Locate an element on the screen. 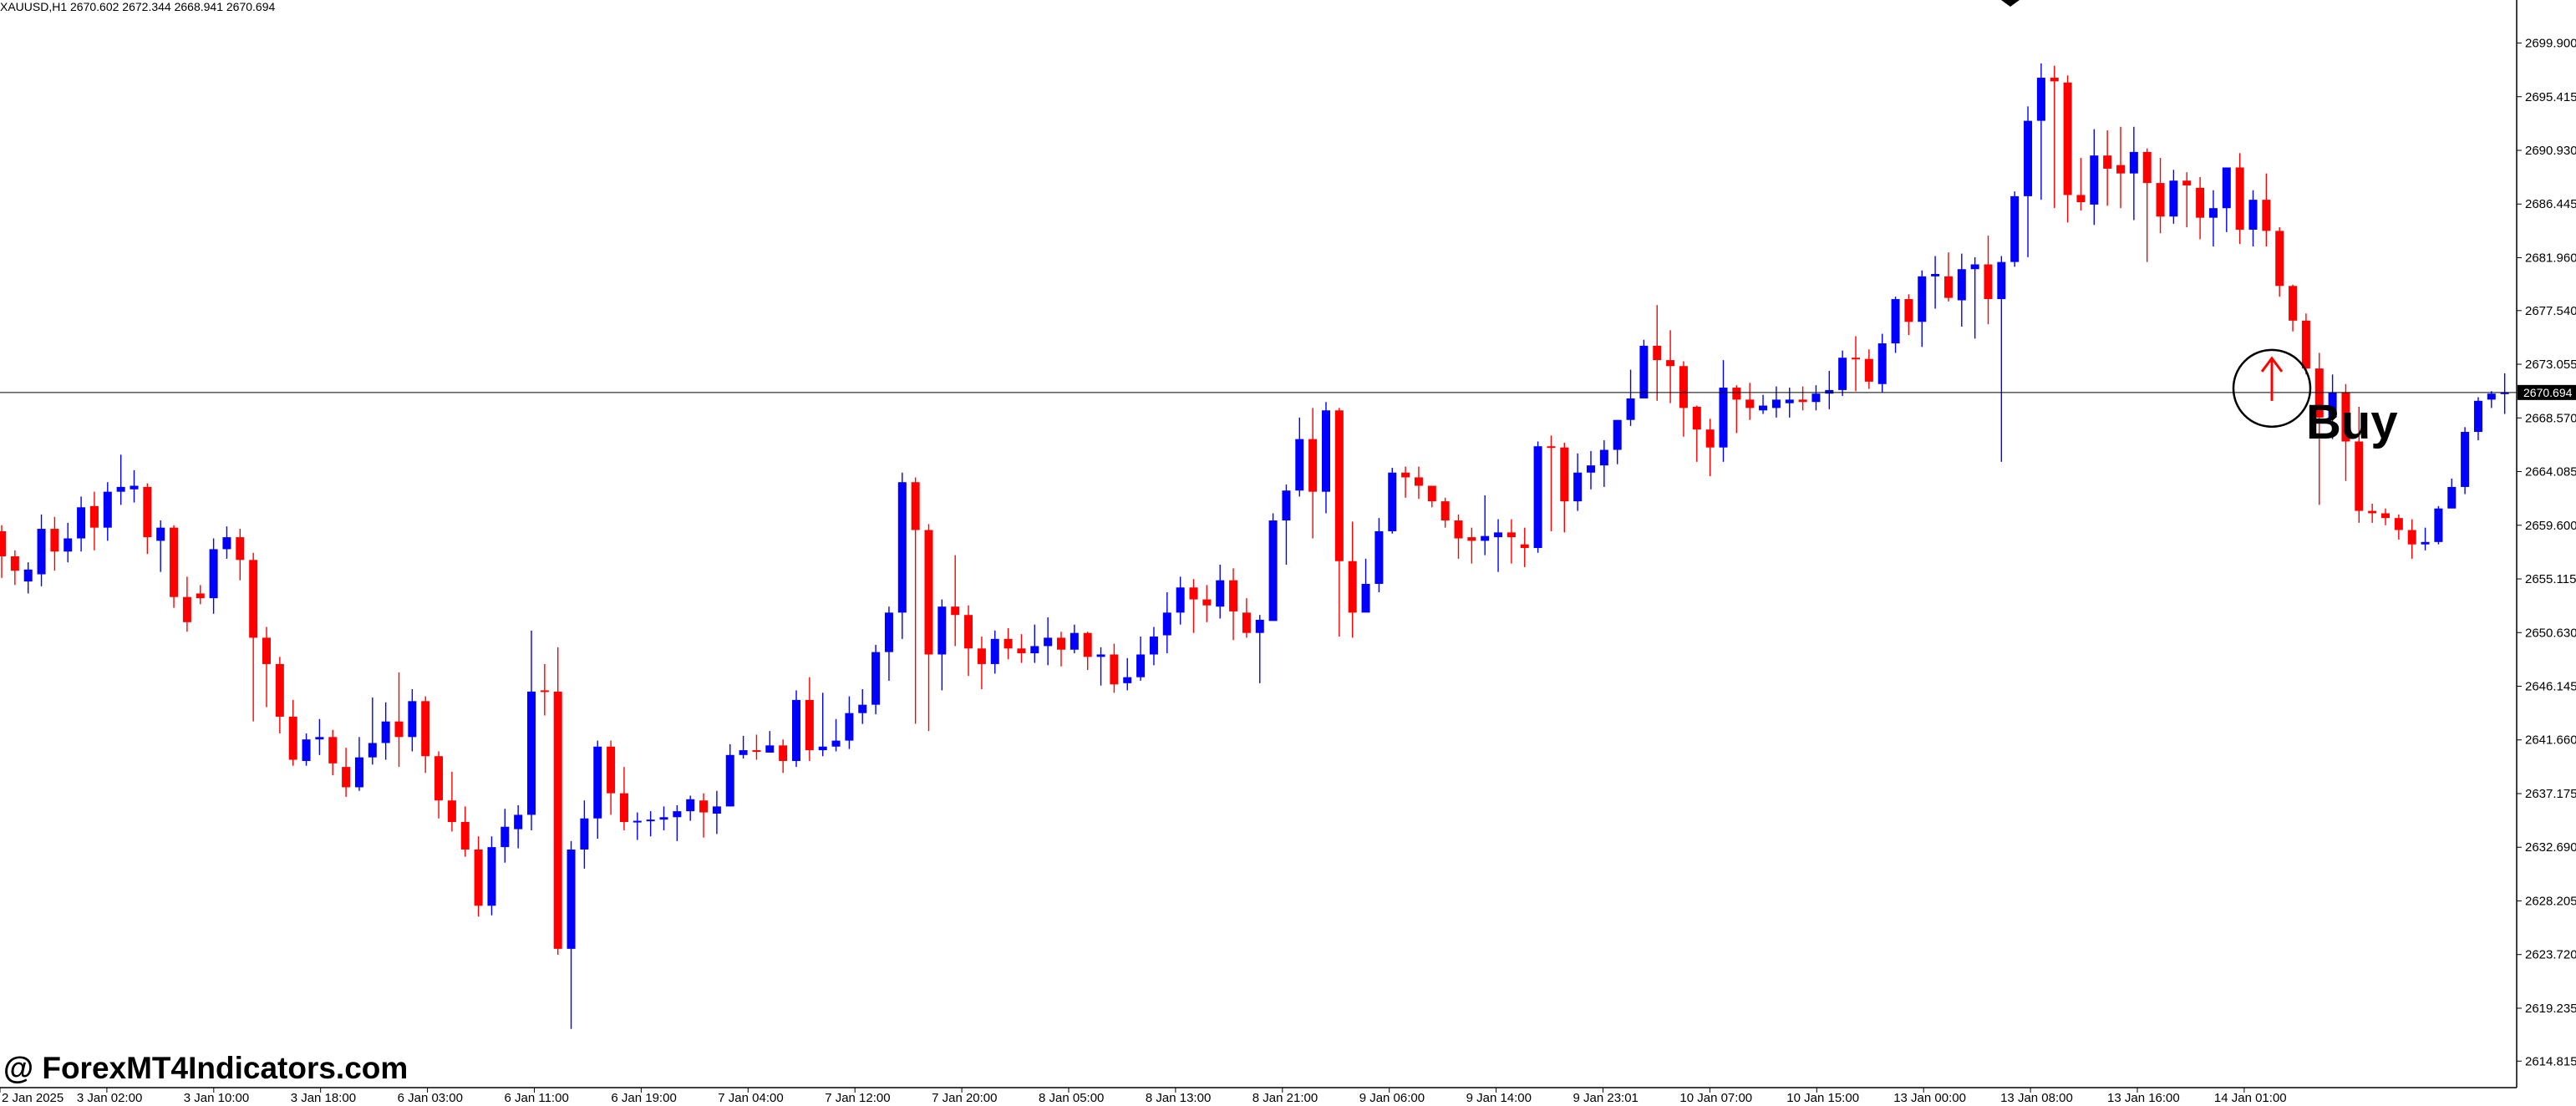  time-tick-label: 7 Jan 04:00 is located at coordinates (750, 1098).